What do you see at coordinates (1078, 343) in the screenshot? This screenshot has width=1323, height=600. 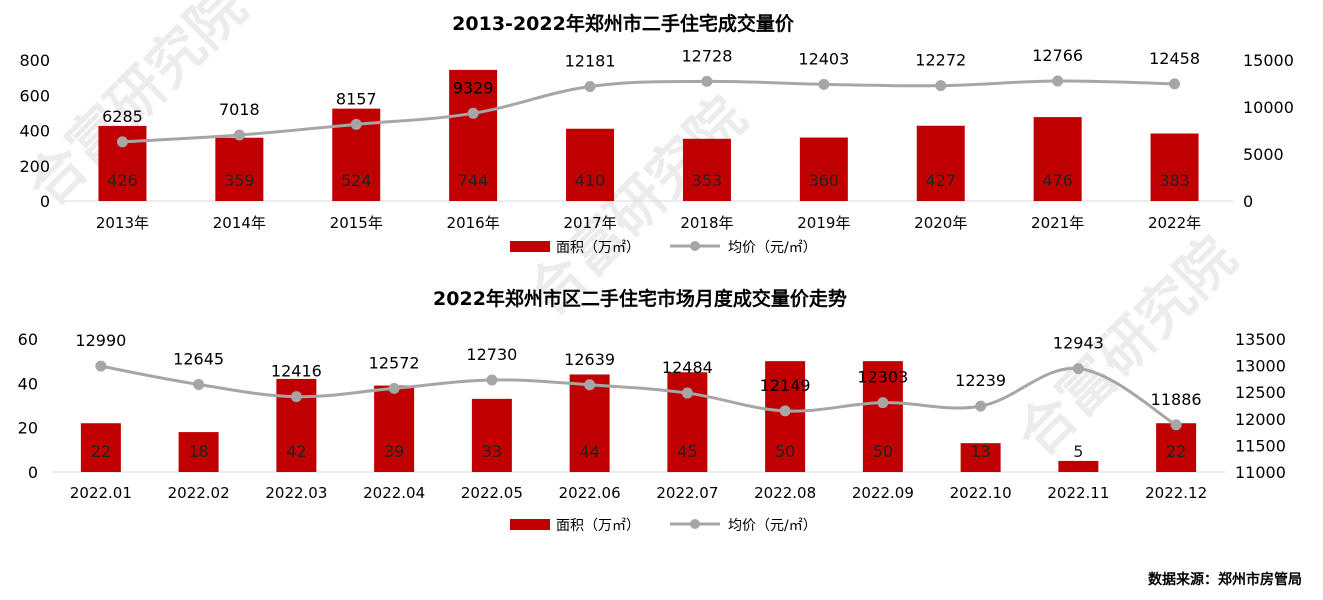 I see `price-value-label: 12943` at bounding box center [1078, 343].